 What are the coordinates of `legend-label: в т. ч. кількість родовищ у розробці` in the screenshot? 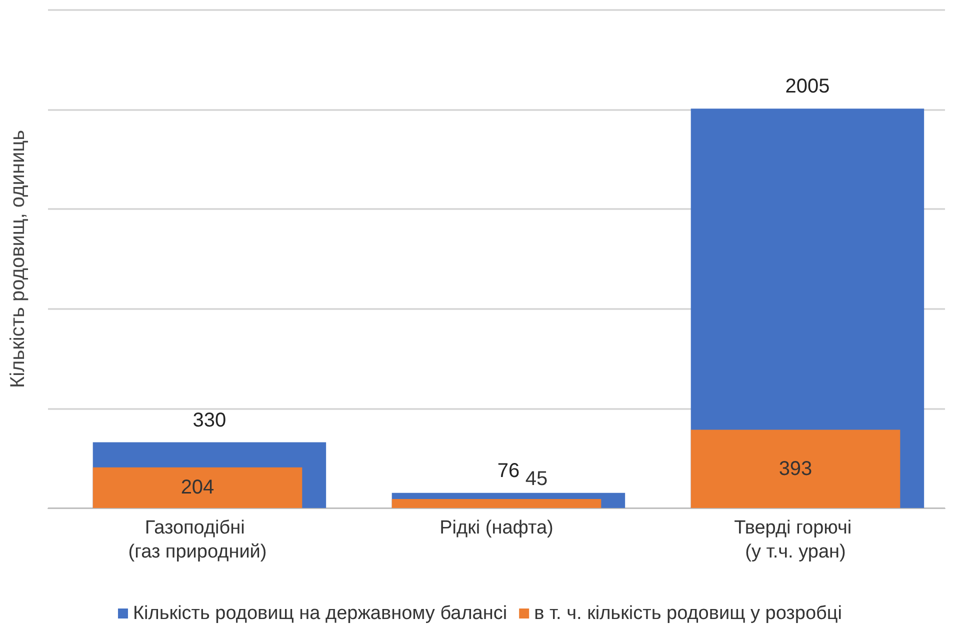 It's located at (688, 613).